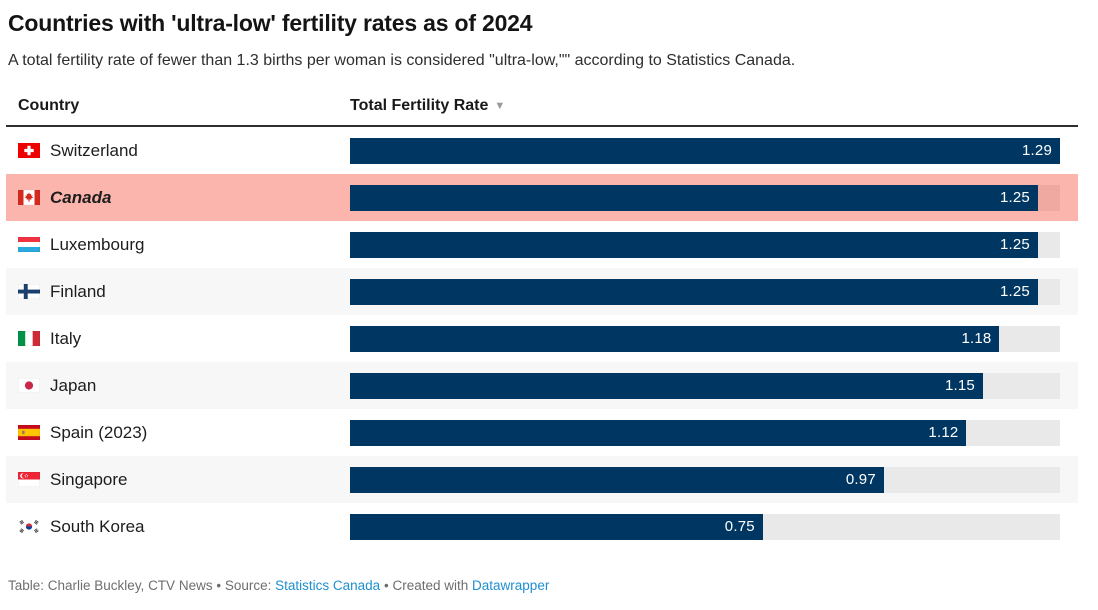 This screenshot has width=1098, height=610. What do you see at coordinates (29, 244) in the screenshot?
I see `flag-luxembourg-icon` at bounding box center [29, 244].